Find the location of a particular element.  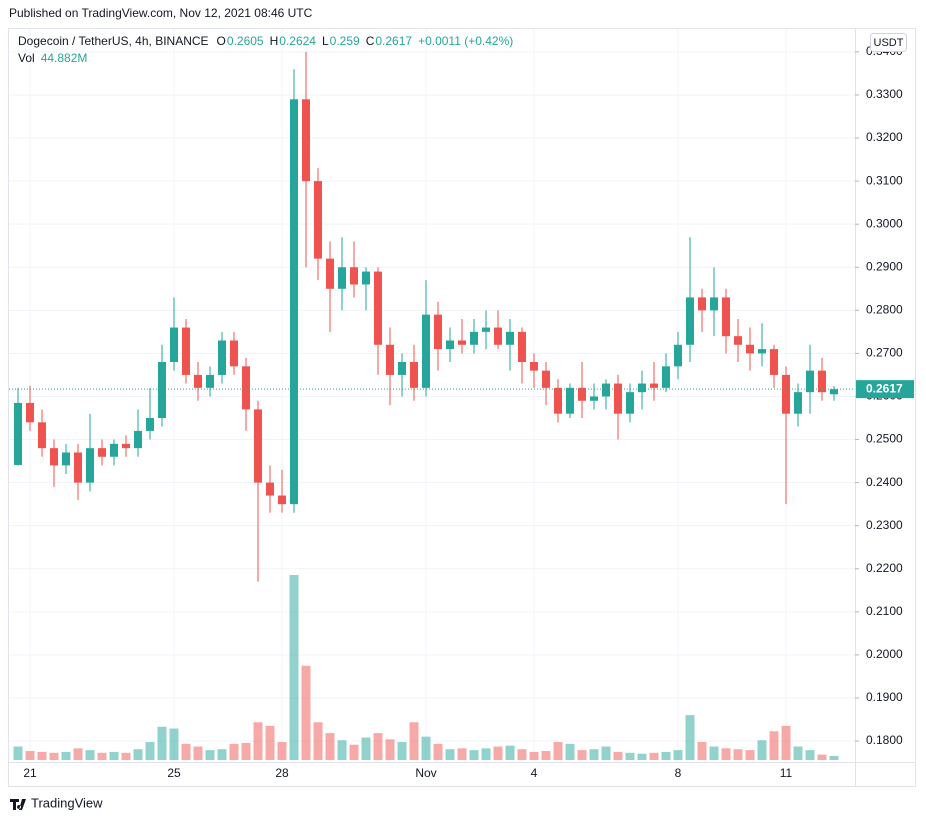

legend-symbol: Dogecoin / TetherUS, 4h, BINANCE is located at coordinates (113, 41).